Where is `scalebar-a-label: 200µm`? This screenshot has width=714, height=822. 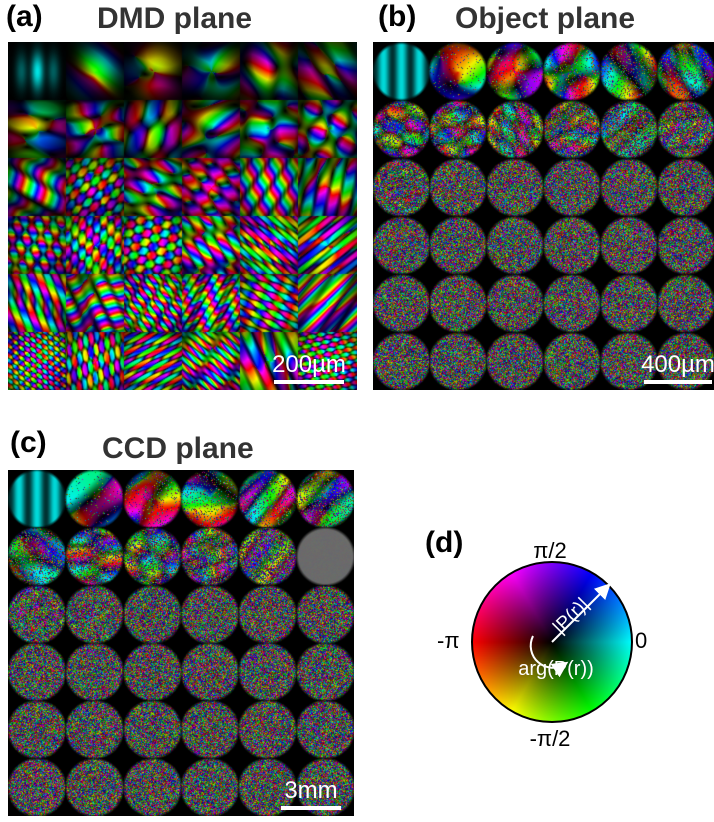 scalebar-a-label: 200µm is located at coordinates (309, 364).